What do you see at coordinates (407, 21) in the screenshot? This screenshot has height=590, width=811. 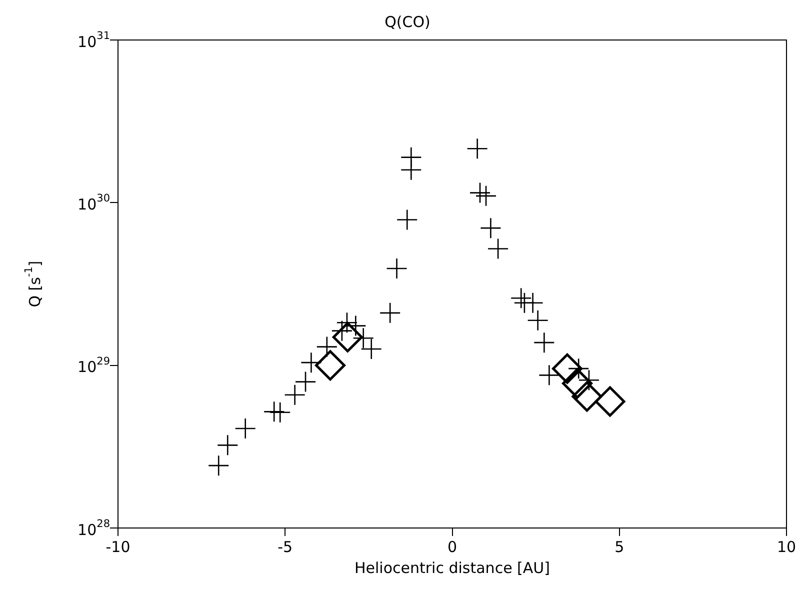 I see `chart-title: Q(CO)` at bounding box center [407, 21].